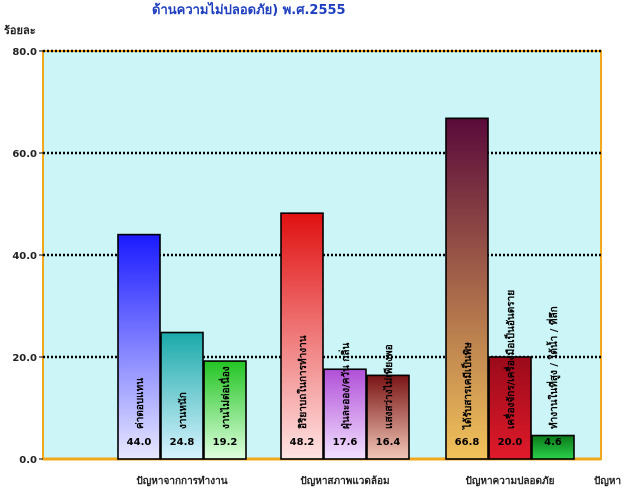 The height and width of the screenshot is (497, 632). Describe the element at coordinates (345, 385) in the screenshot. I see `bar-label: ฝุ่นละออง/ควัน กลิ่น` at that location.